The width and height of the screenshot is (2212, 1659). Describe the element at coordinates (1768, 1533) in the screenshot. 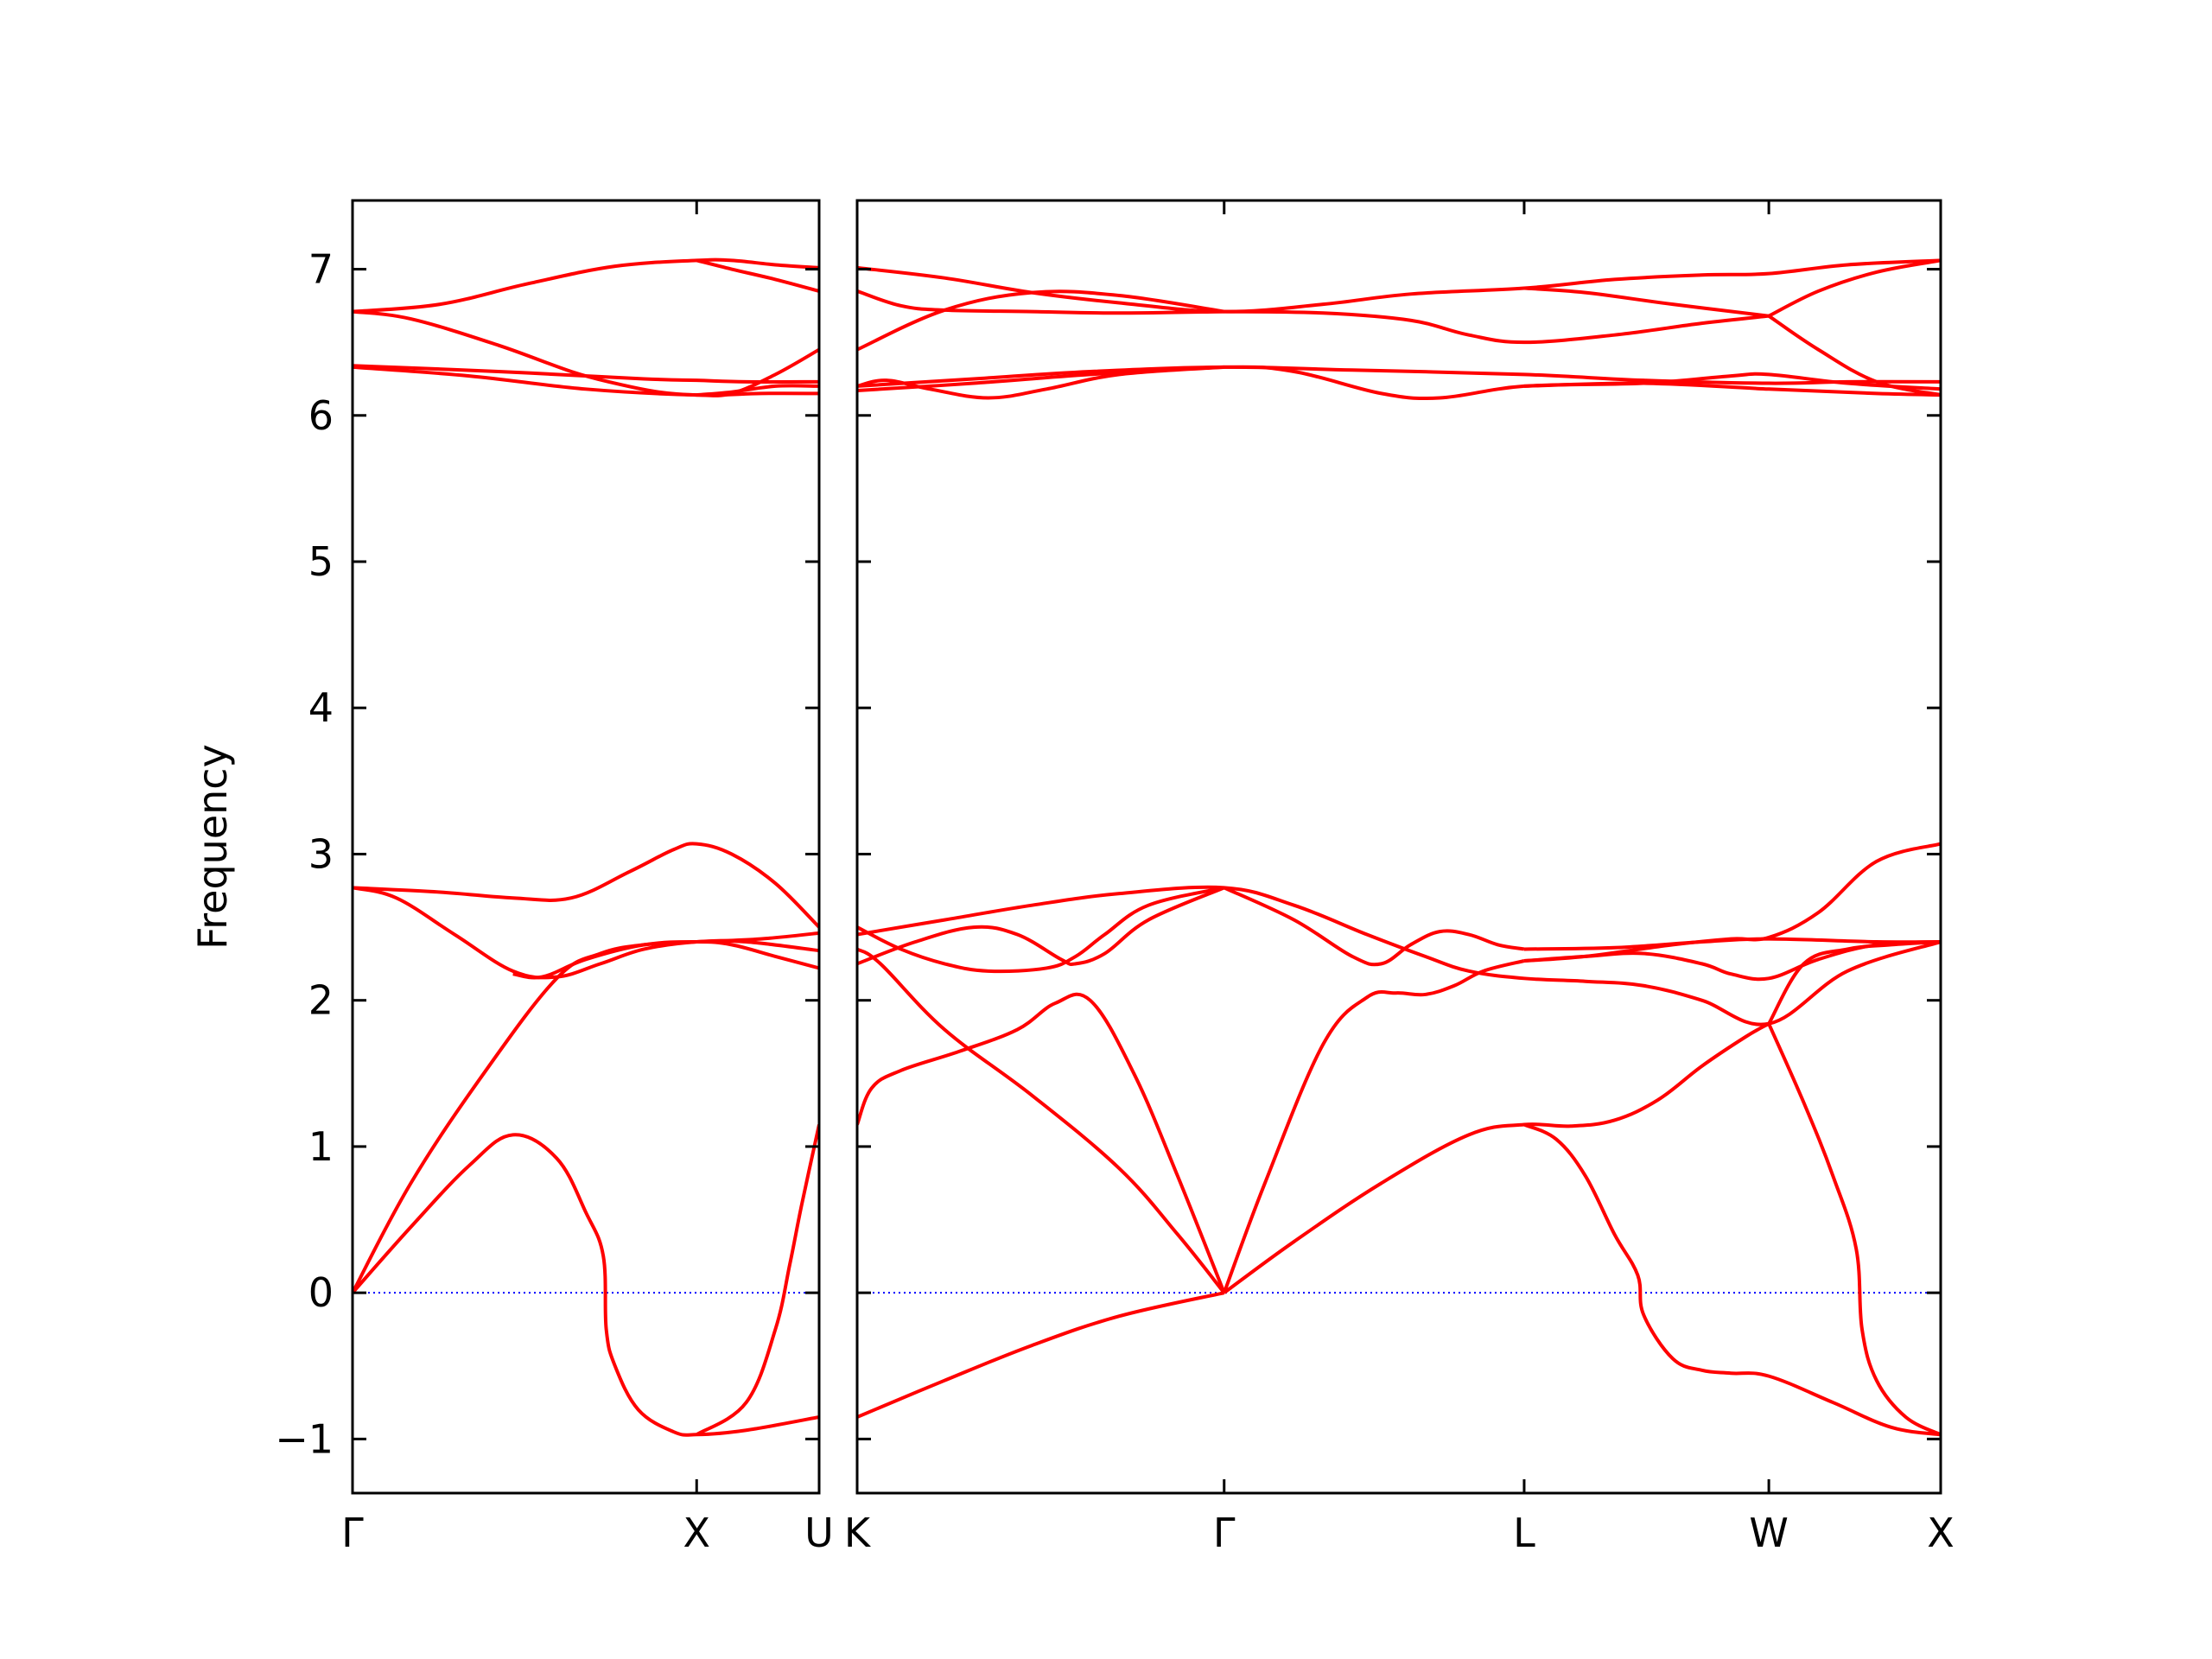

I see `x-tick-label: W` at that location.